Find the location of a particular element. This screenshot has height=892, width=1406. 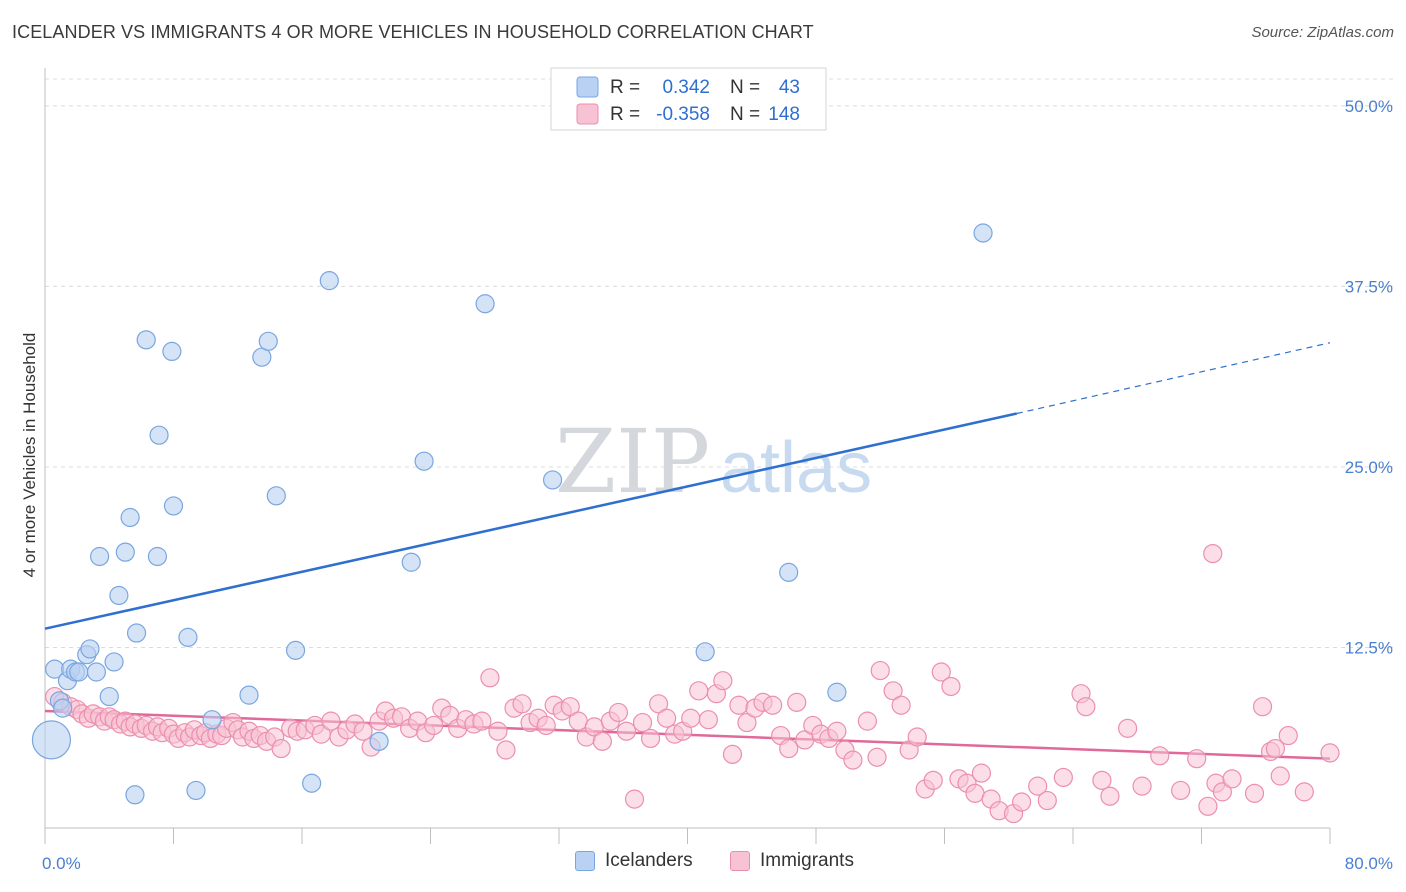

watermark-zip: ZIP is located at coordinates (632, 461).